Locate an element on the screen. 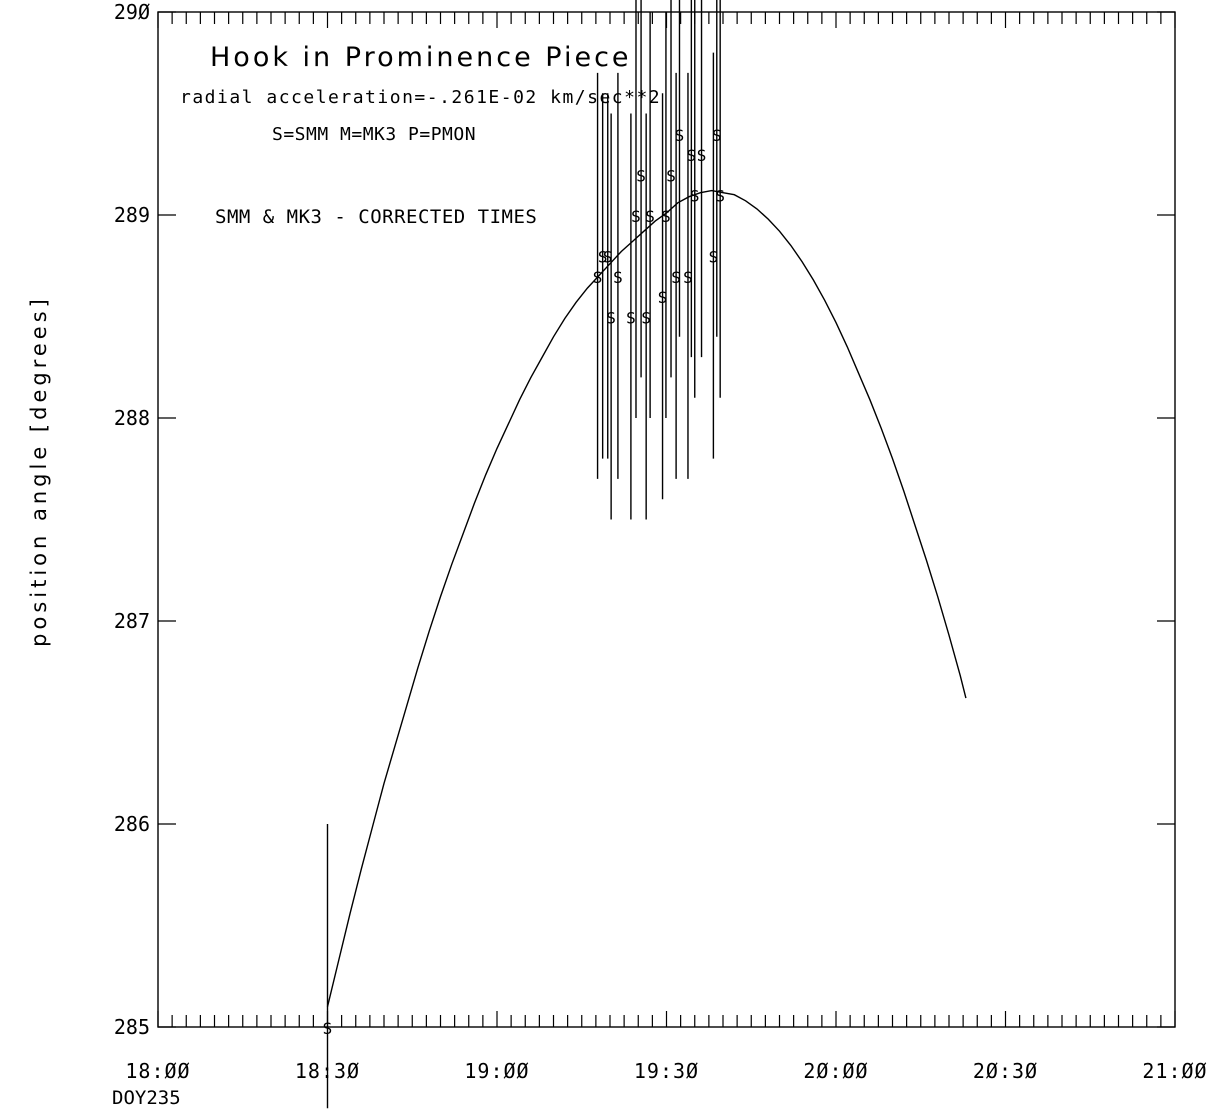 Image resolution: width=1223 pixels, height=1113 pixels. x-tick-label: 18:3Ø is located at coordinates (327, 1071).